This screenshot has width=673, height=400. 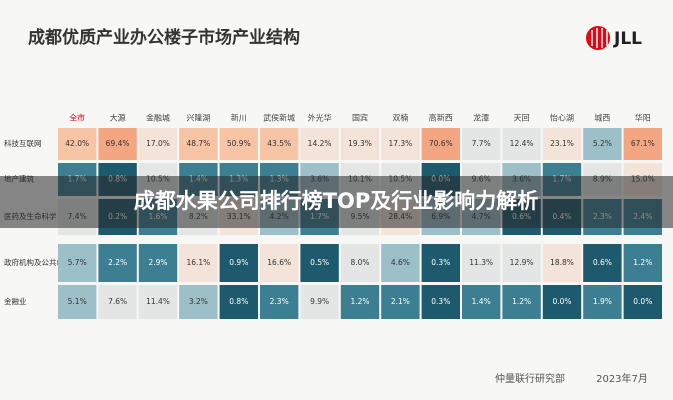 What do you see at coordinates (77, 301) in the screenshot?
I see `cell-value: 5.1%` at bounding box center [77, 301].